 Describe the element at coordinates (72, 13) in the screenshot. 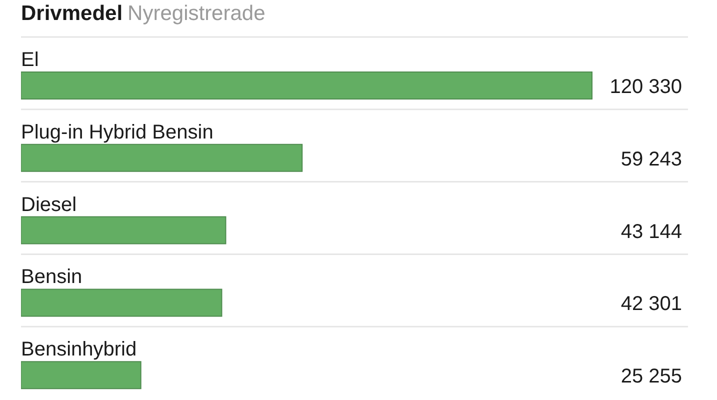

I see `chart-title: Drivmedel` at that location.